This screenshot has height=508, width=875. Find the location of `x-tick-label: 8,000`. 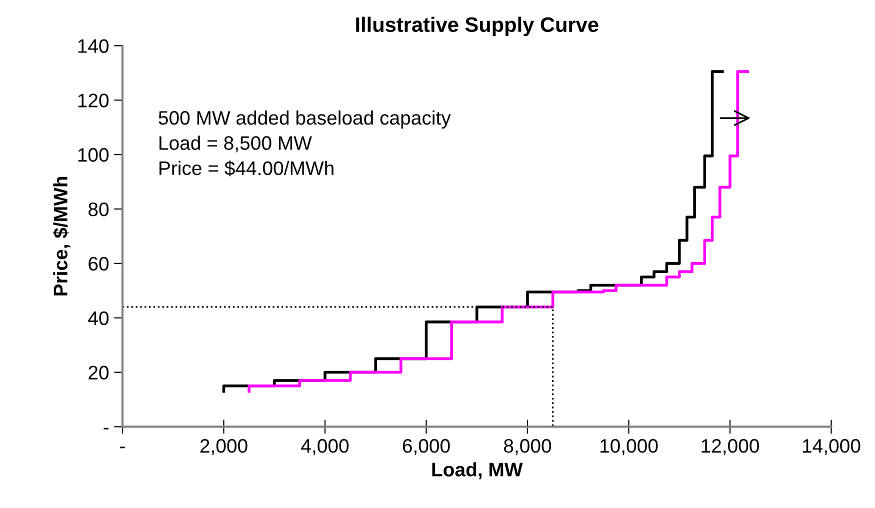

x-tick-label: 8,000 is located at coordinates (528, 447).